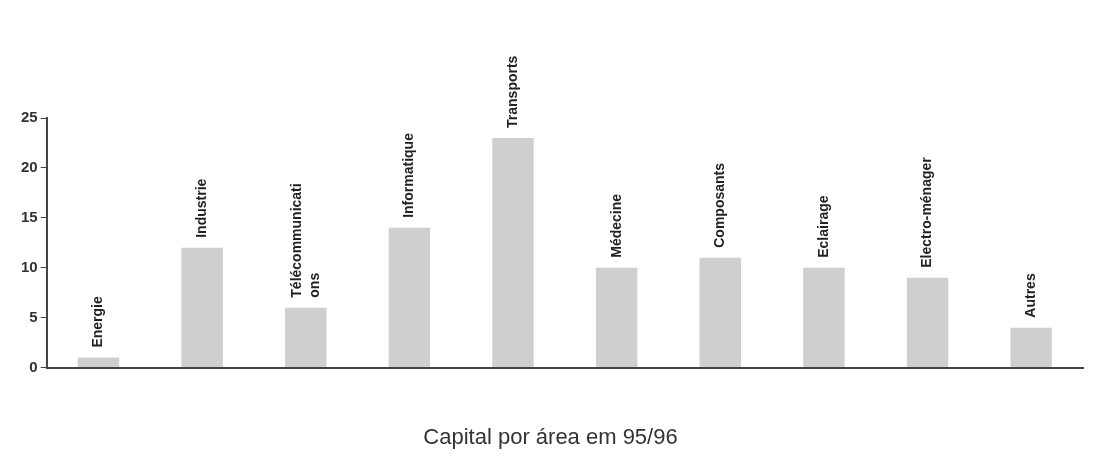 This screenshot has height=469, width=1101. Describe the element at coordinates (33, 316) in the screenshot. I see `y-tick-label: 5` at that location.